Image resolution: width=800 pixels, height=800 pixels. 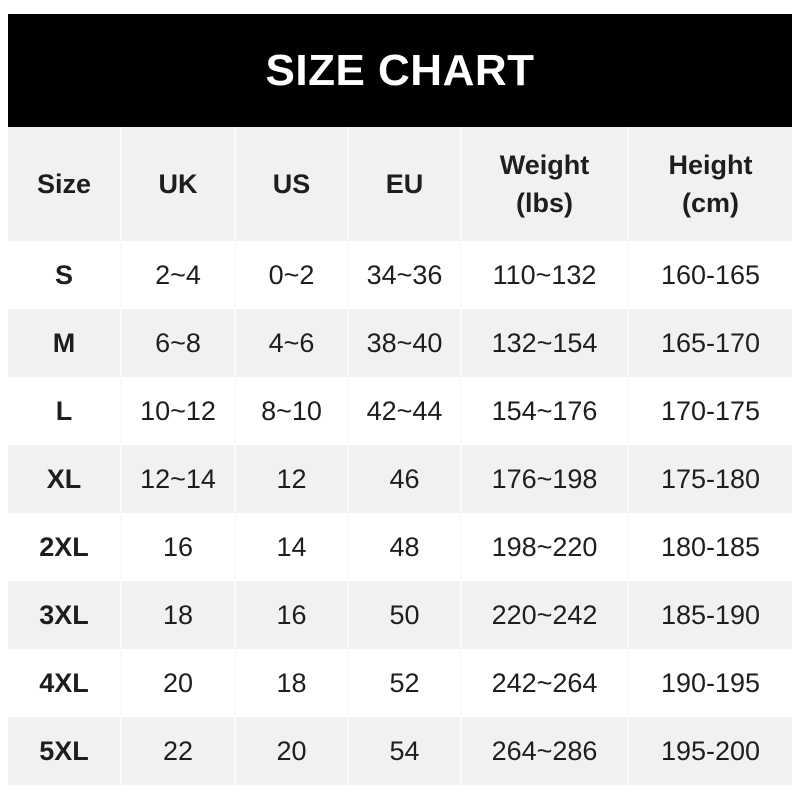 What do you see at coordinates (64, 547) in the screenshot?
I see `size-cell: 2XL` at bounding box center [64, 547].